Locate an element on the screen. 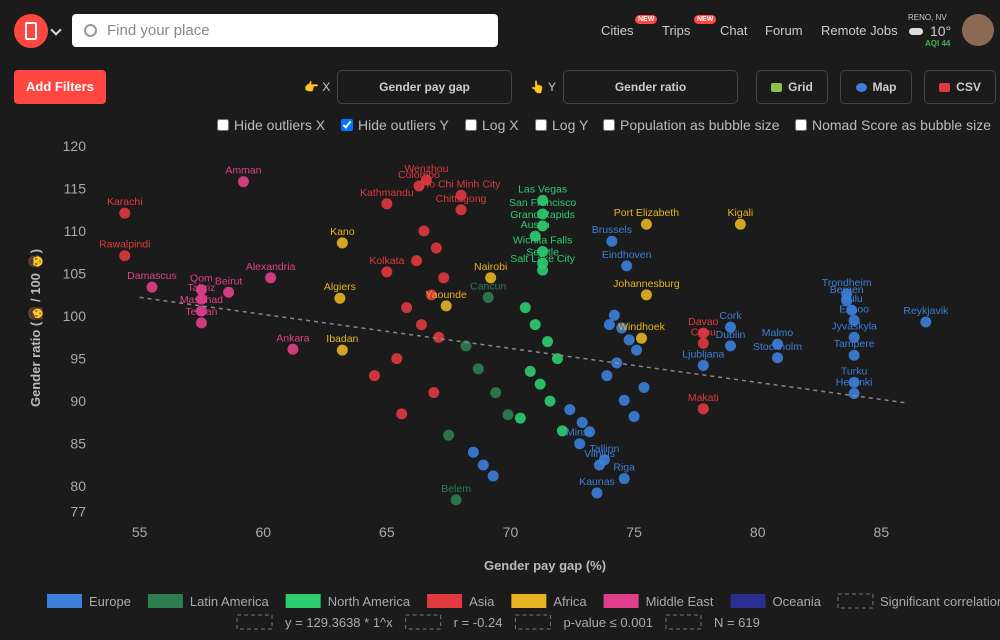 The image size is (1000, 640). search-box: Find your place is located at coordinates (285, 30).